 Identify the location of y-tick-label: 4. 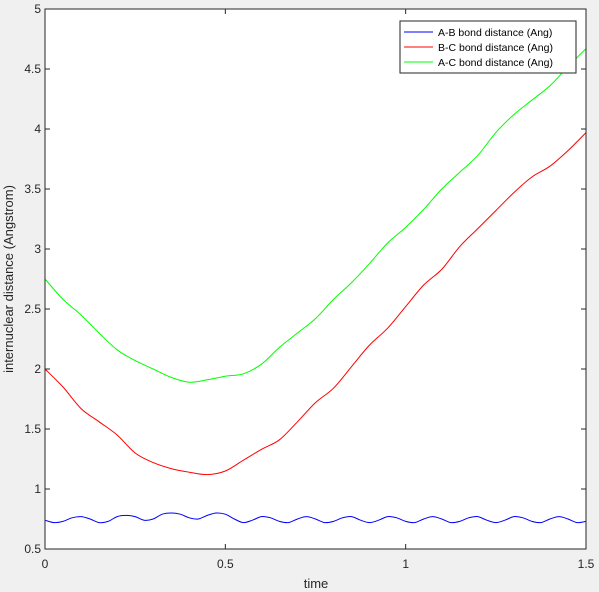
(37, 129).